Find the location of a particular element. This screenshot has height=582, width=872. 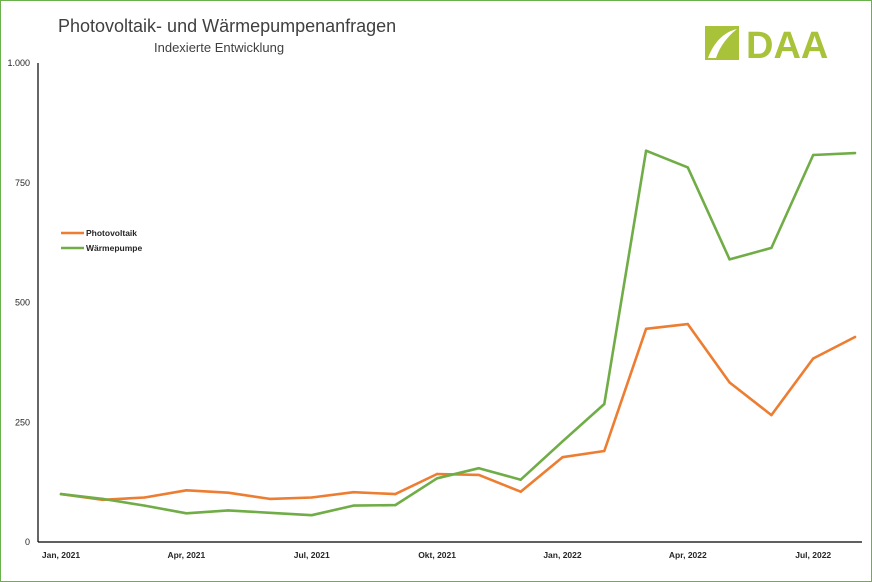

x-tick-label: Jul, 2022 is located at coordinates (813, 555).